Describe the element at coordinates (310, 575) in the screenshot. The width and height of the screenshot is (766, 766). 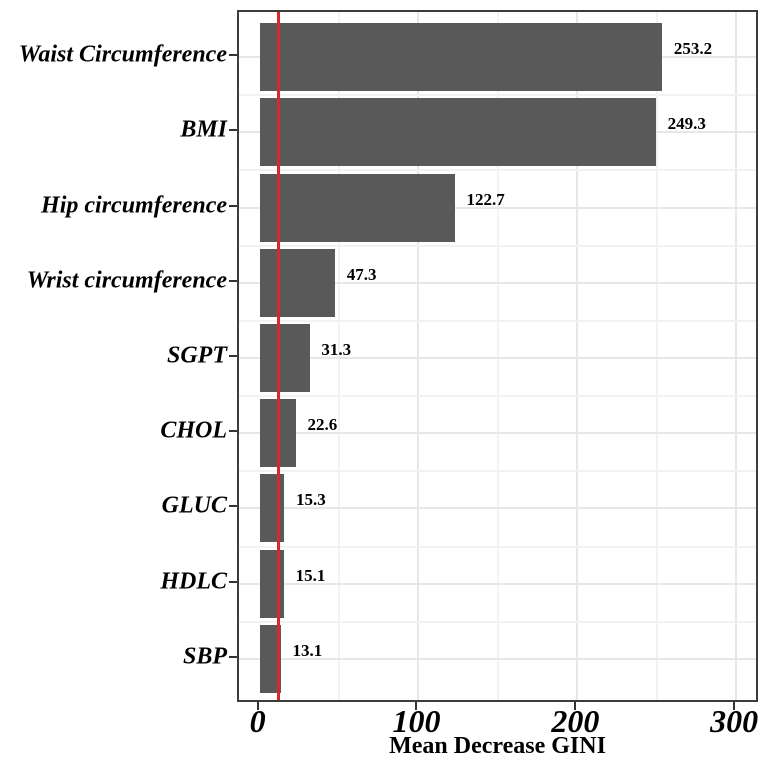
I see `bar-value-label: 15.1` at that location.